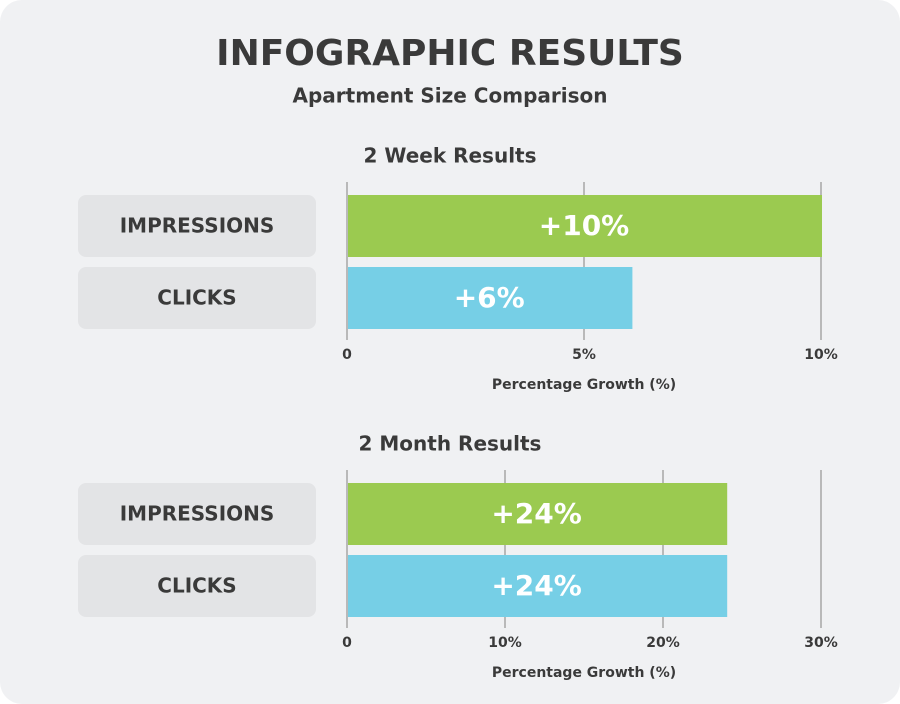 This screenshot has width=900, height=704. Describe the element at coordinates (450, 96) in the screenshot. I see `subtitle: Apartment Size Comparison` at that location.